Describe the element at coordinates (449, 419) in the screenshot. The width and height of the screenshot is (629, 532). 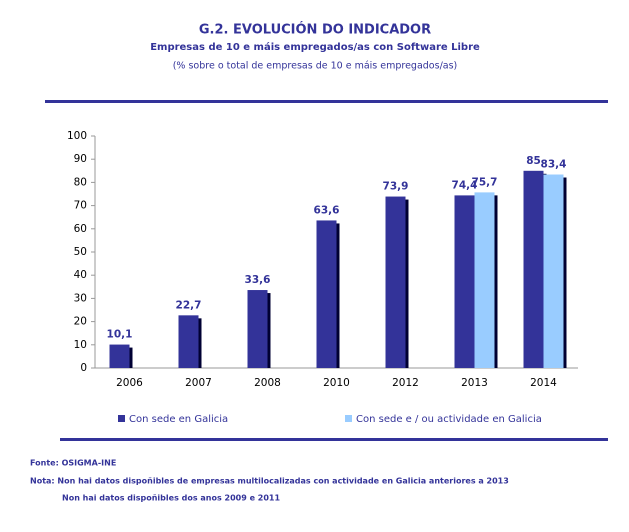
I see `legend-label: Con sede e / ou actividade en Galicia` at that location.